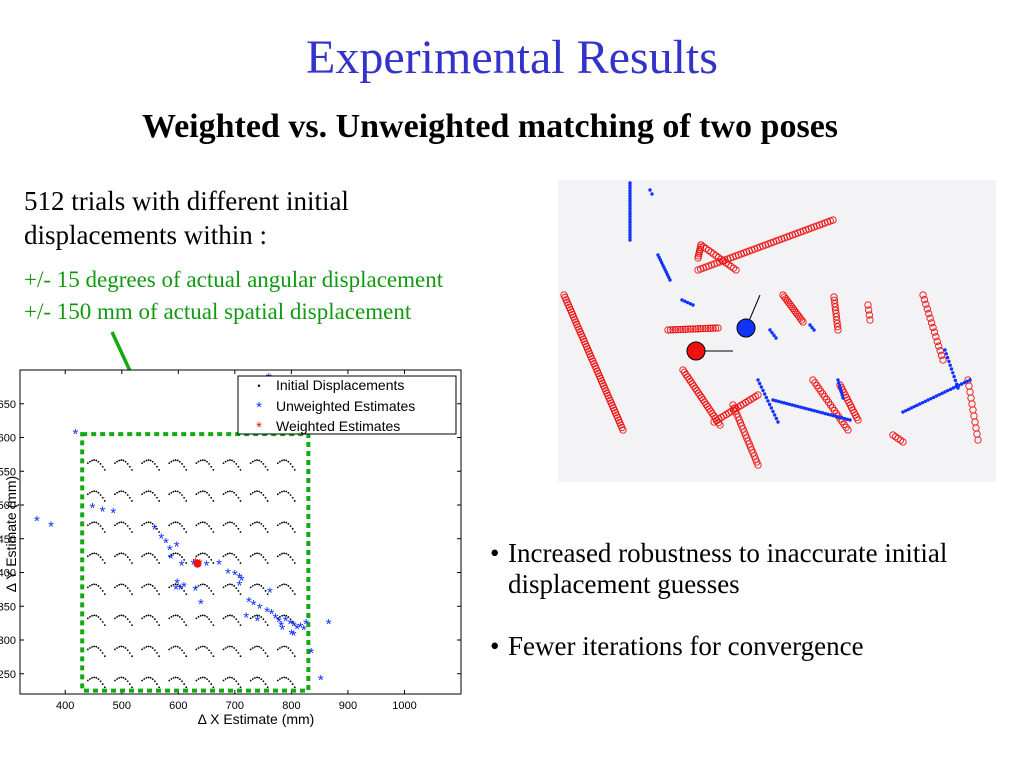  Describe the element at coordinates (8, 506) in the screenshot. I see `y-tick-label: 1500` at that location.